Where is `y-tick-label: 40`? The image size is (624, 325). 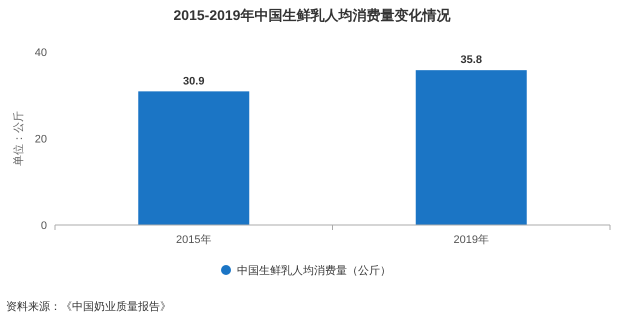 y-tick-label: 40 is located at coordinates (40, 53).